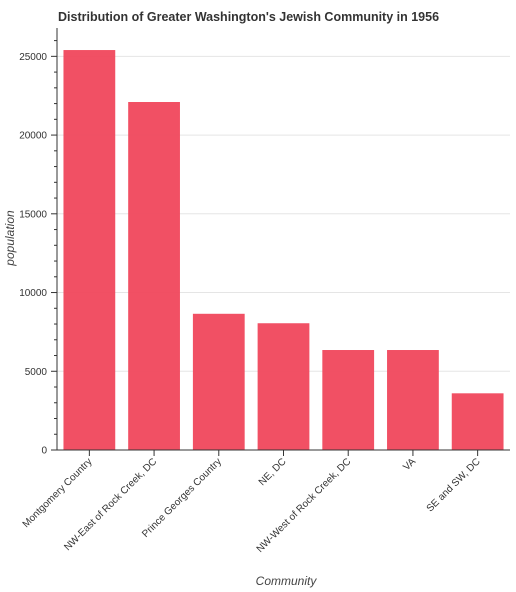 Image resolution: width=516 pixels, height=592 pixels. What do you see at coordinates (273, 472) in the screenshot?
I see `x-tick-label: NE, DC` at bounding box center [273, 472].